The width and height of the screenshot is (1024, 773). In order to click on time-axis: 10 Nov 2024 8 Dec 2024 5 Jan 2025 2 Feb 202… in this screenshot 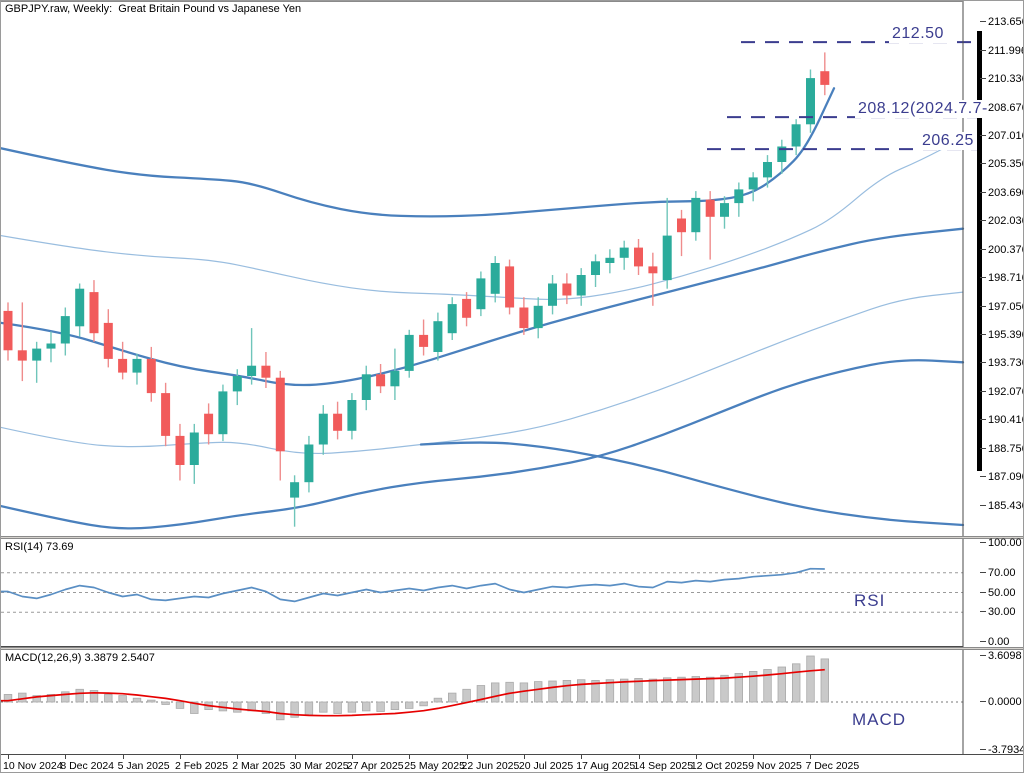, I will do `click(512, 763)`.